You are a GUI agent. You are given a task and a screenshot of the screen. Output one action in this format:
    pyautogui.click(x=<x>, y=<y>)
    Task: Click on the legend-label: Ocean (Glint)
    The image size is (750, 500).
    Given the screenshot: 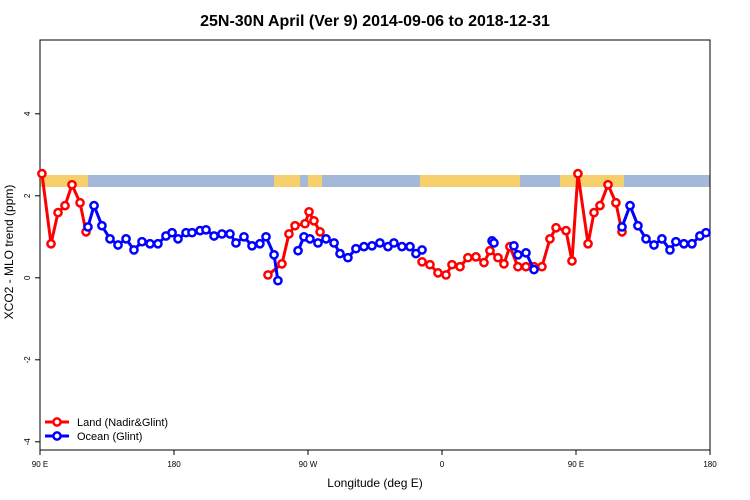 What is the action you would take?
    pyautogui.click(x=109, y=437)
    